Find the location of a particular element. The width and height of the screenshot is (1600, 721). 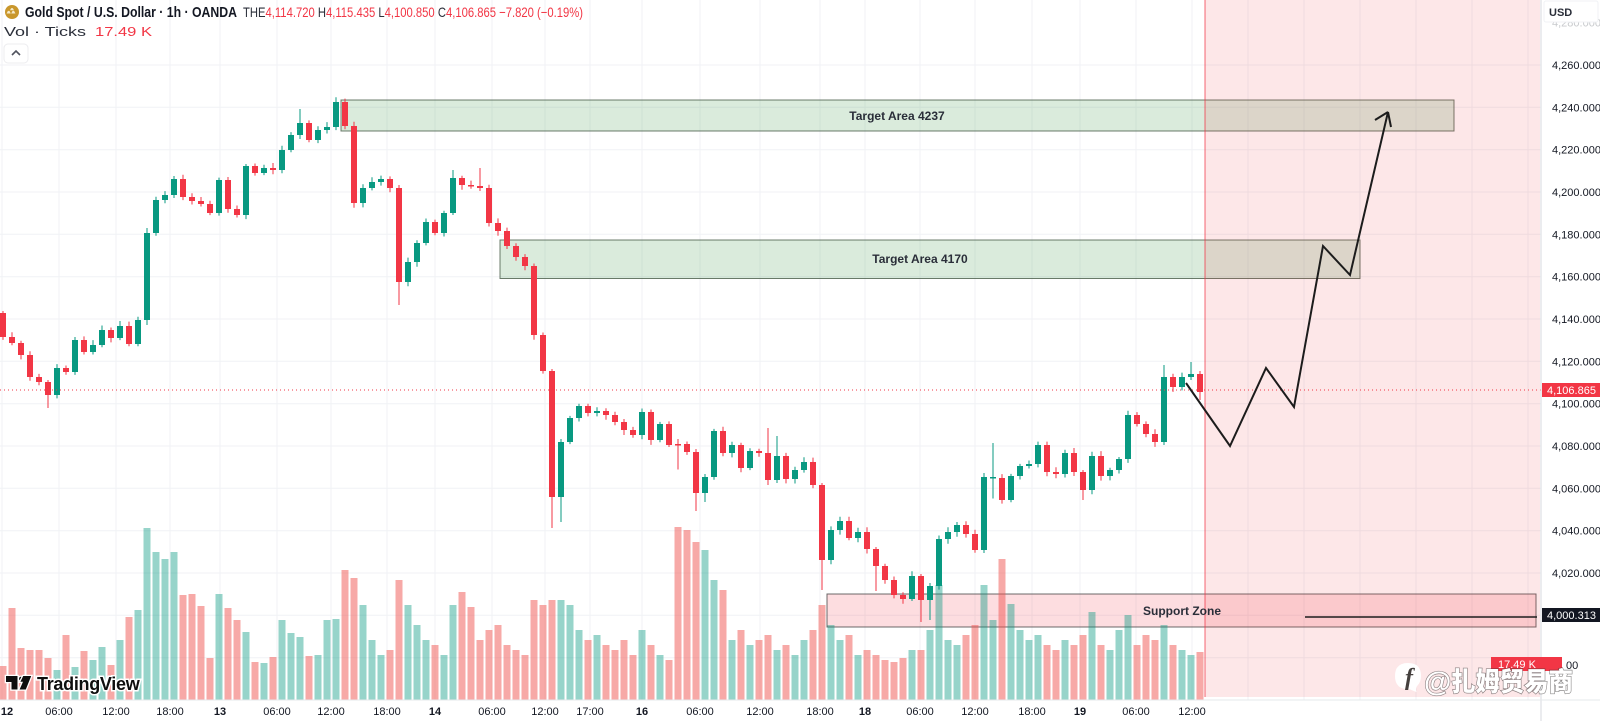

svg-text: 4,080.000 is located at coordinates (1576, 447).